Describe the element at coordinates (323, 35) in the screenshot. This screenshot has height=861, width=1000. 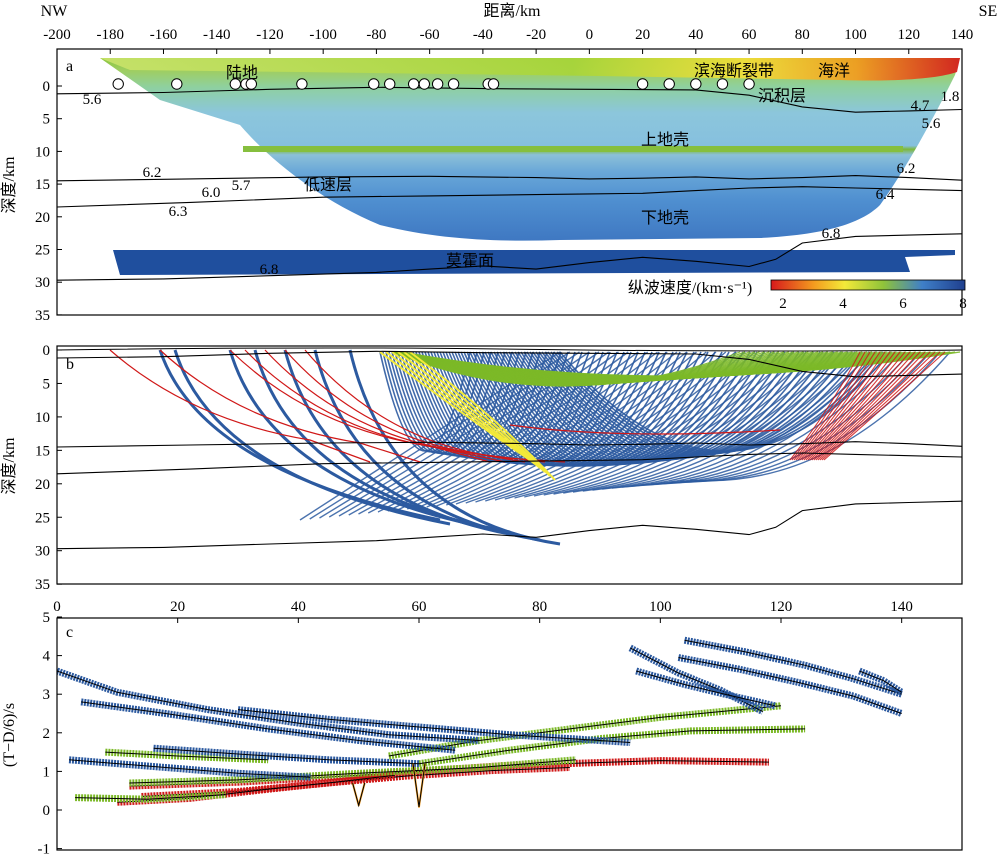
I see `x-tick-label: -100` at that location.